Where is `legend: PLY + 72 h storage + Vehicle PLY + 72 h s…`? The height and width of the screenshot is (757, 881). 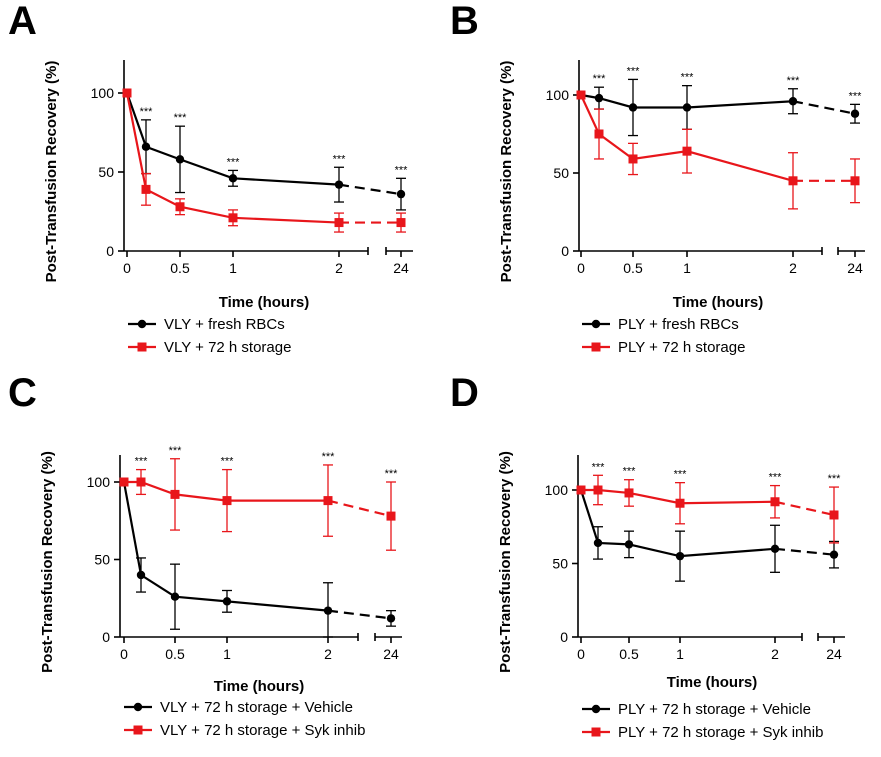
legend: PLY + 72 h storage + Vehicle PLY + 72 h s… is located at coordinates (702, 721).